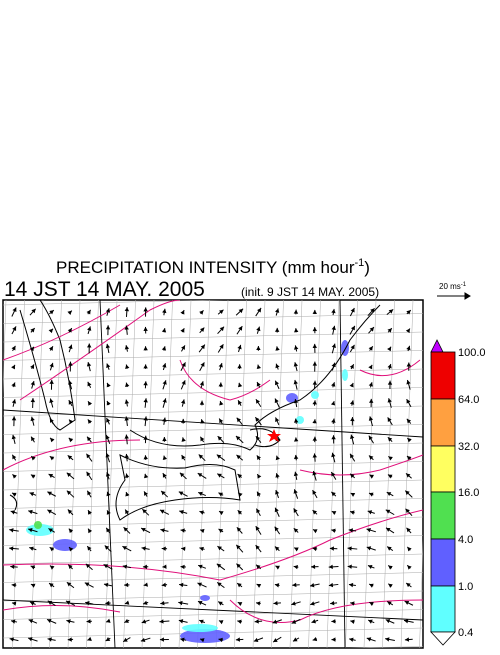 Image resolution: width=500 pixels, height=655 pixels. Describe the element at coordinates (468, 493) in the screenshot. I see `colorbar-label: 16.0` at that location.